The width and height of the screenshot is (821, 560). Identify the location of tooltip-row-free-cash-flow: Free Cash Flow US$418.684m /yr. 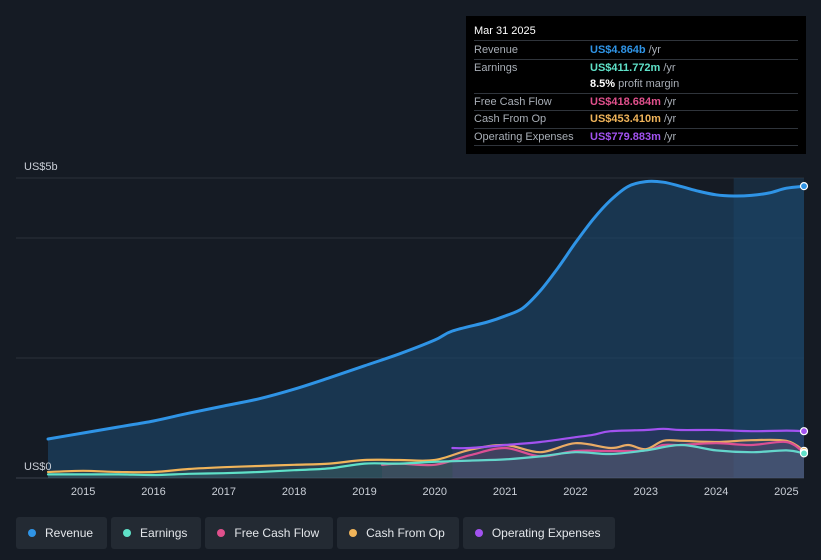
(636, 102).